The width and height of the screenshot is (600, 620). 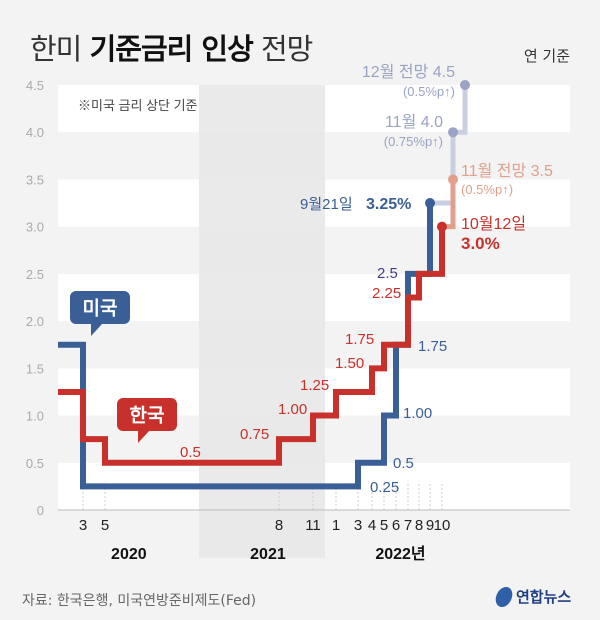 I want to click on legend-korea-bubble, so click(x=147, y=414).